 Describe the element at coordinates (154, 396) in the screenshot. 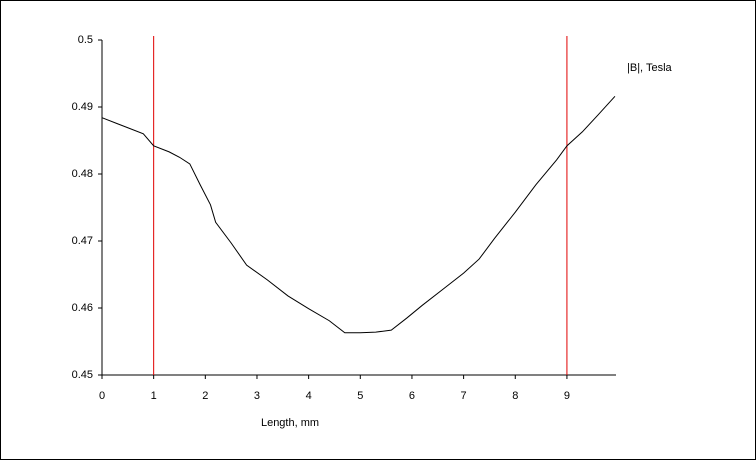

I see `x-tick-label: 1` at that location.